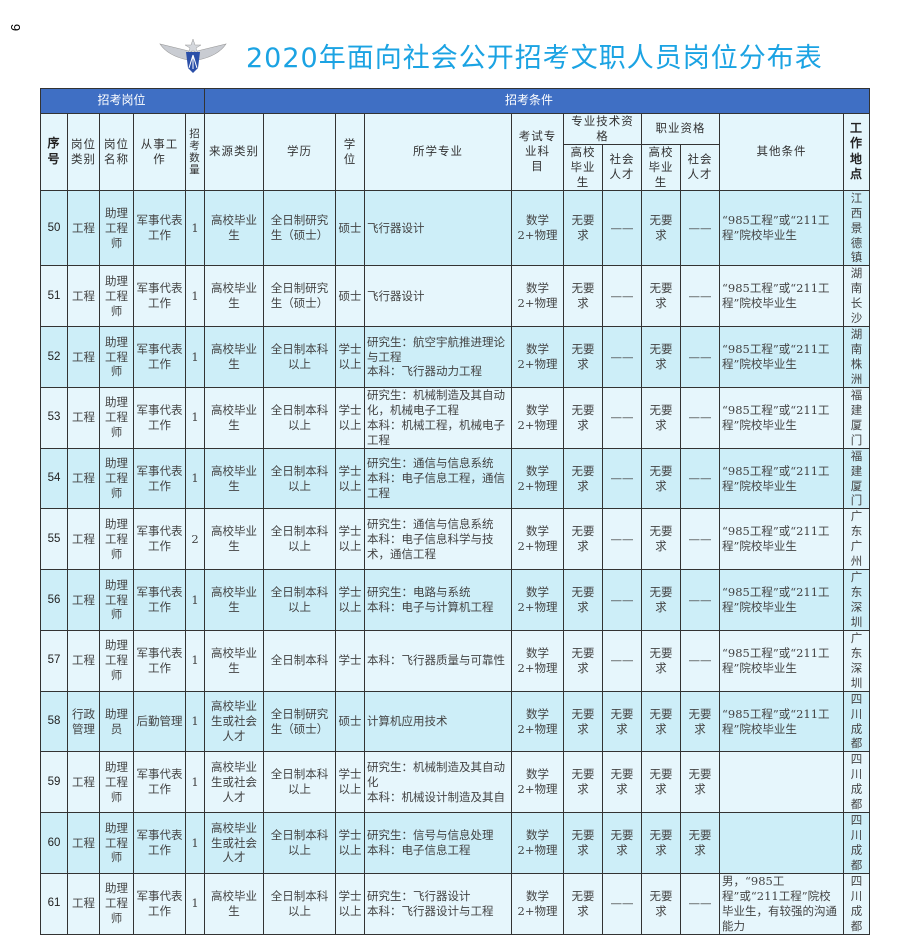  Describe the element at coordinates (54, 782) in the screenshot. I see `cell-seq: 59` at that location.